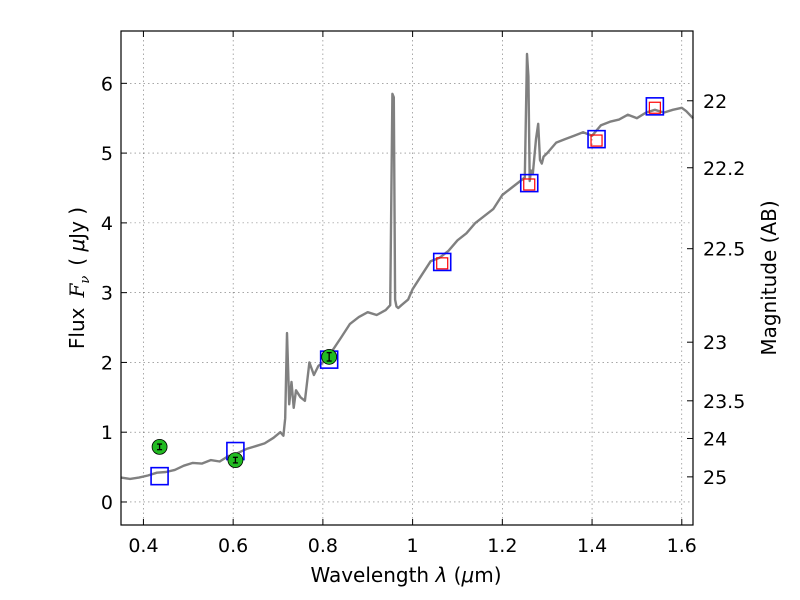 The height and width of the screenshot is (600, 800). Describe the element at coordinates (143, 546) in the screenshot. I see `x-tick-label: 0.4` at that location.